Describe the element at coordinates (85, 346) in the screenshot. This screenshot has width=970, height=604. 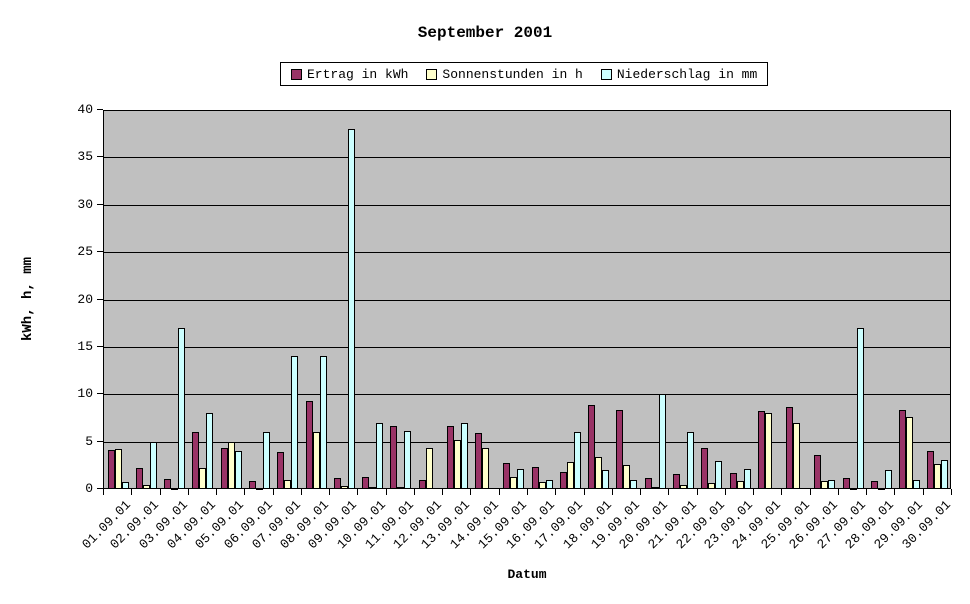
I see `y-tick-label: 15` at that location.